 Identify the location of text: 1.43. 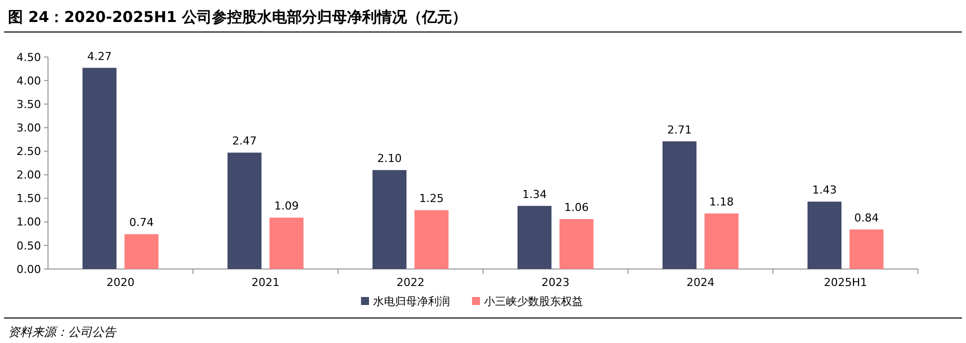
(824, 190).